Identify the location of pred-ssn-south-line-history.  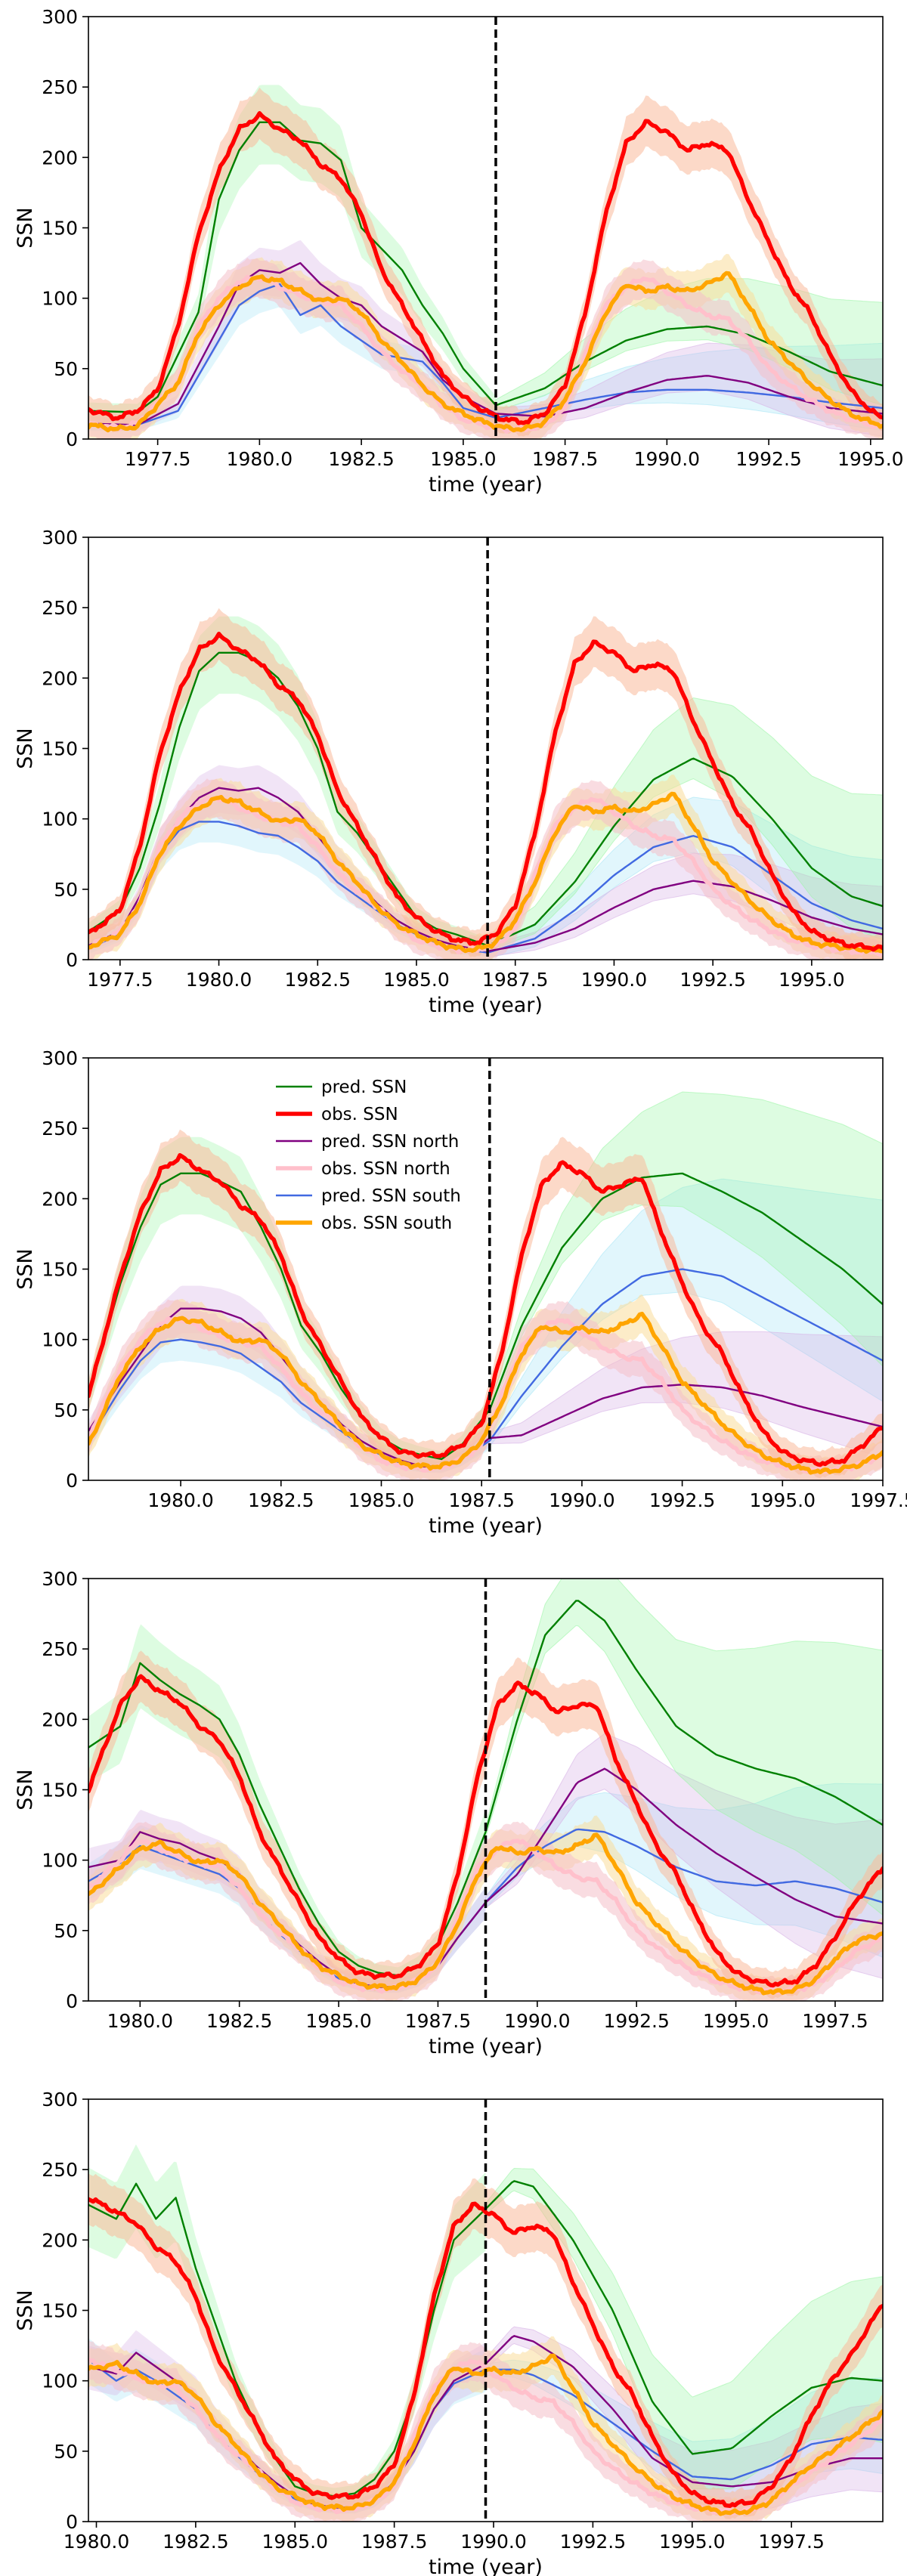
(292, 354).